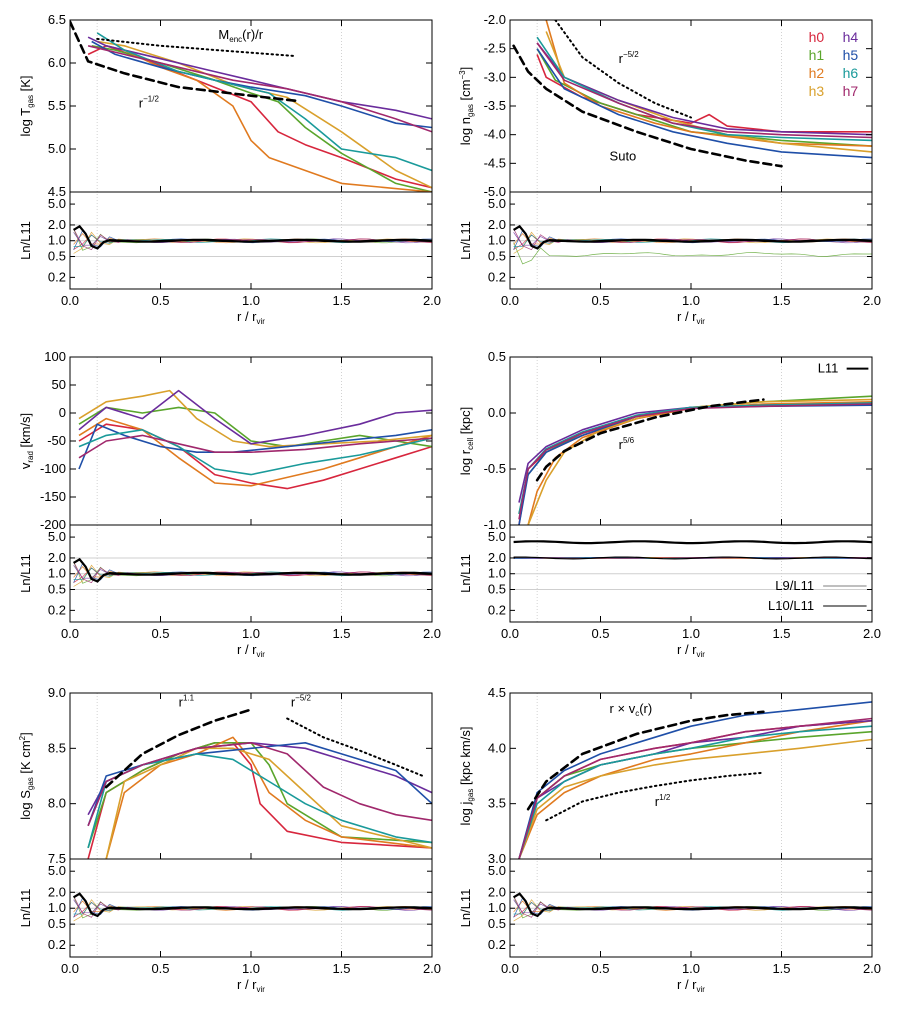  I want to click on y-tick-label: 8.0, so click(57, 803).